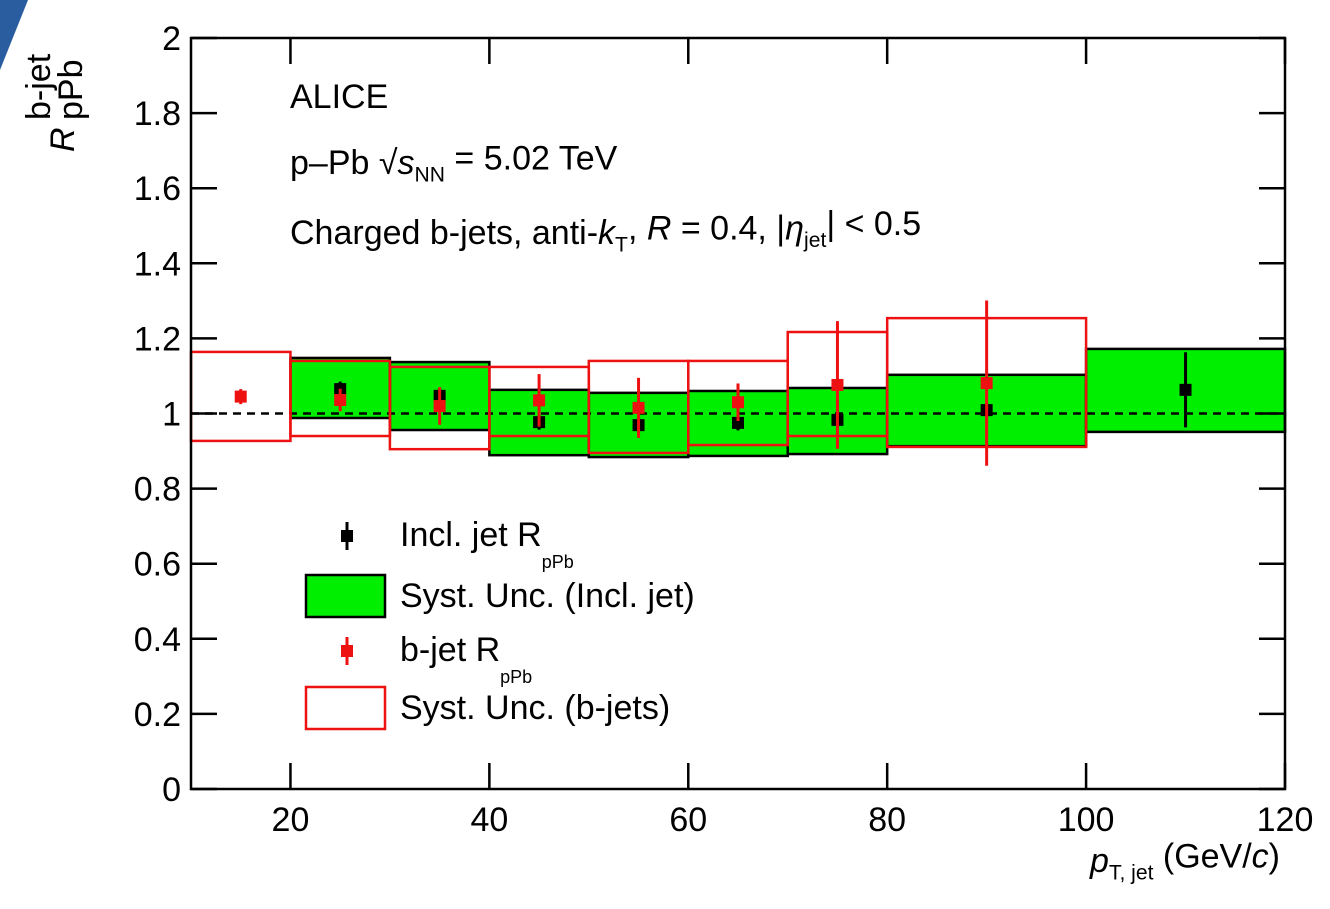 The width and height of the screenshot is (1330, 909). What do you see at coordinates (444, 233) in the screenshot?
I see `text-part: Charged b-jets, anti-` at bounding box center [444, 233].